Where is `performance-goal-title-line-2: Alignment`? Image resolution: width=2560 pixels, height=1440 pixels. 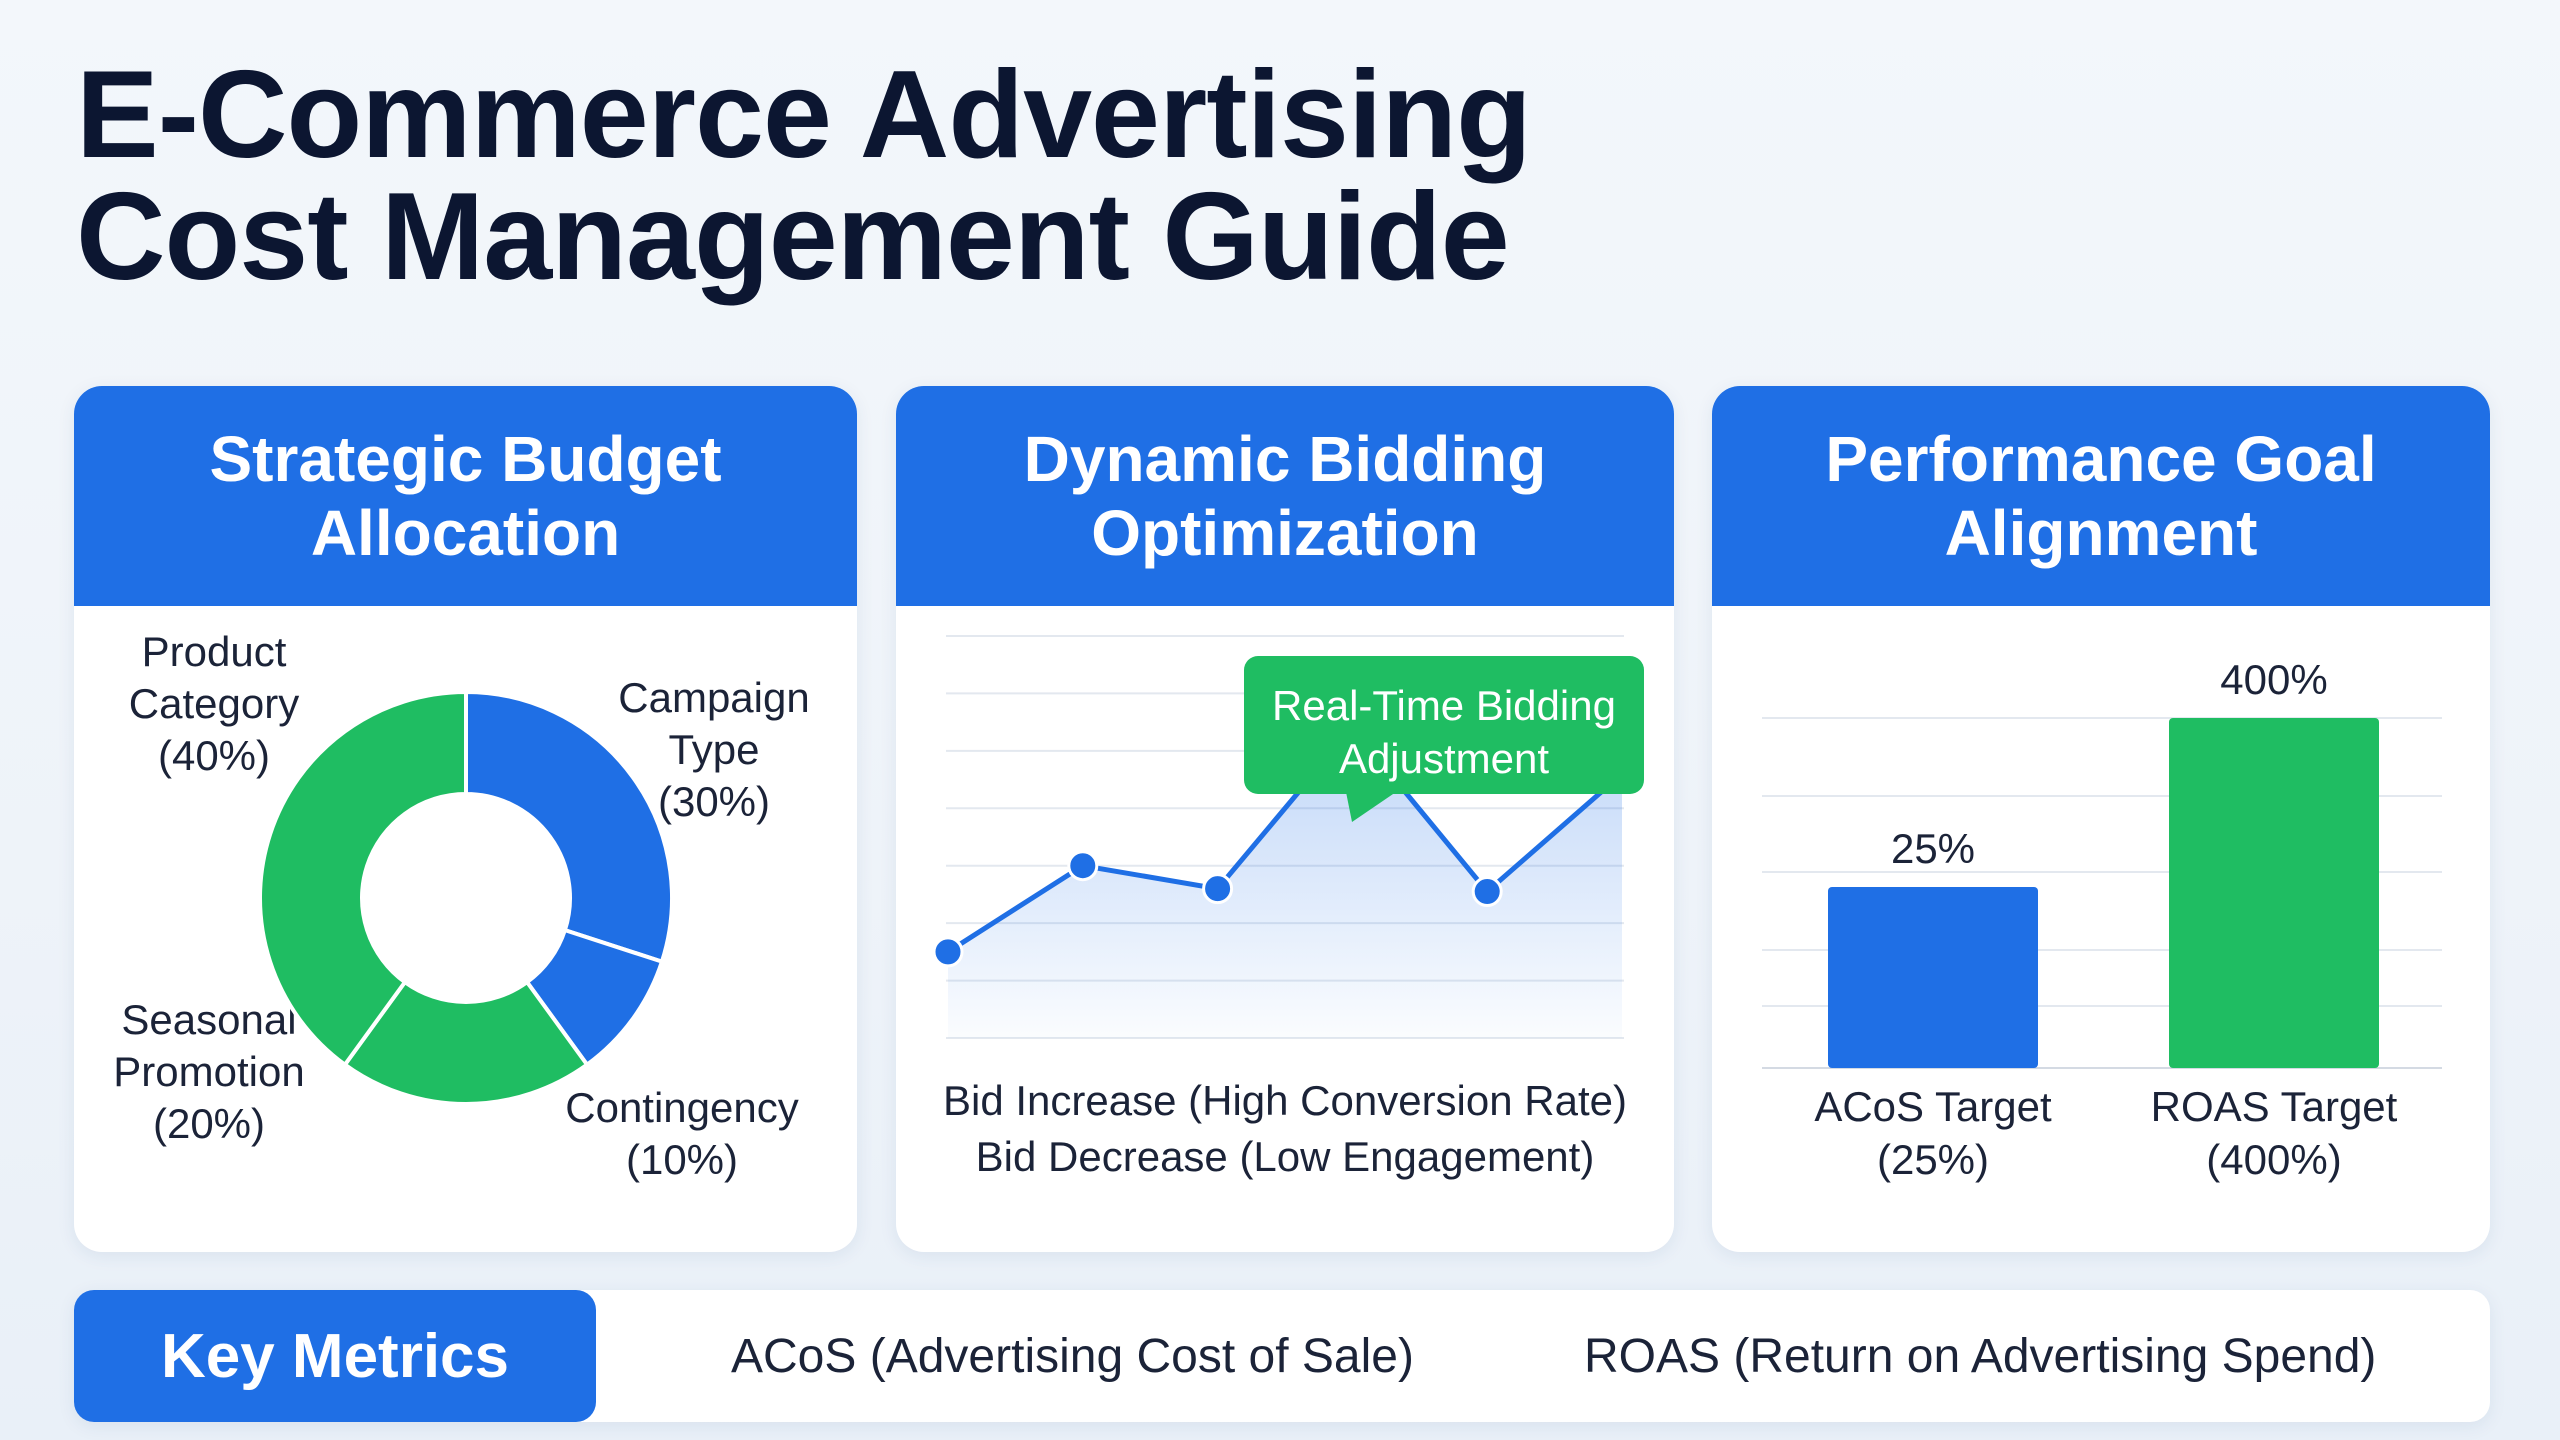 performance-goal-title-line-2: Alignment is located at coordinates (2101, 533).